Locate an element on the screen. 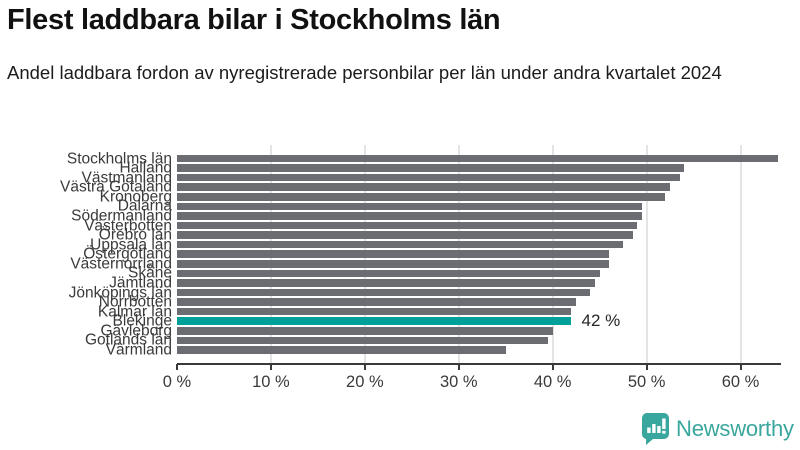  y-axis-label: Stockholms län is located at coordinates (119, 158).